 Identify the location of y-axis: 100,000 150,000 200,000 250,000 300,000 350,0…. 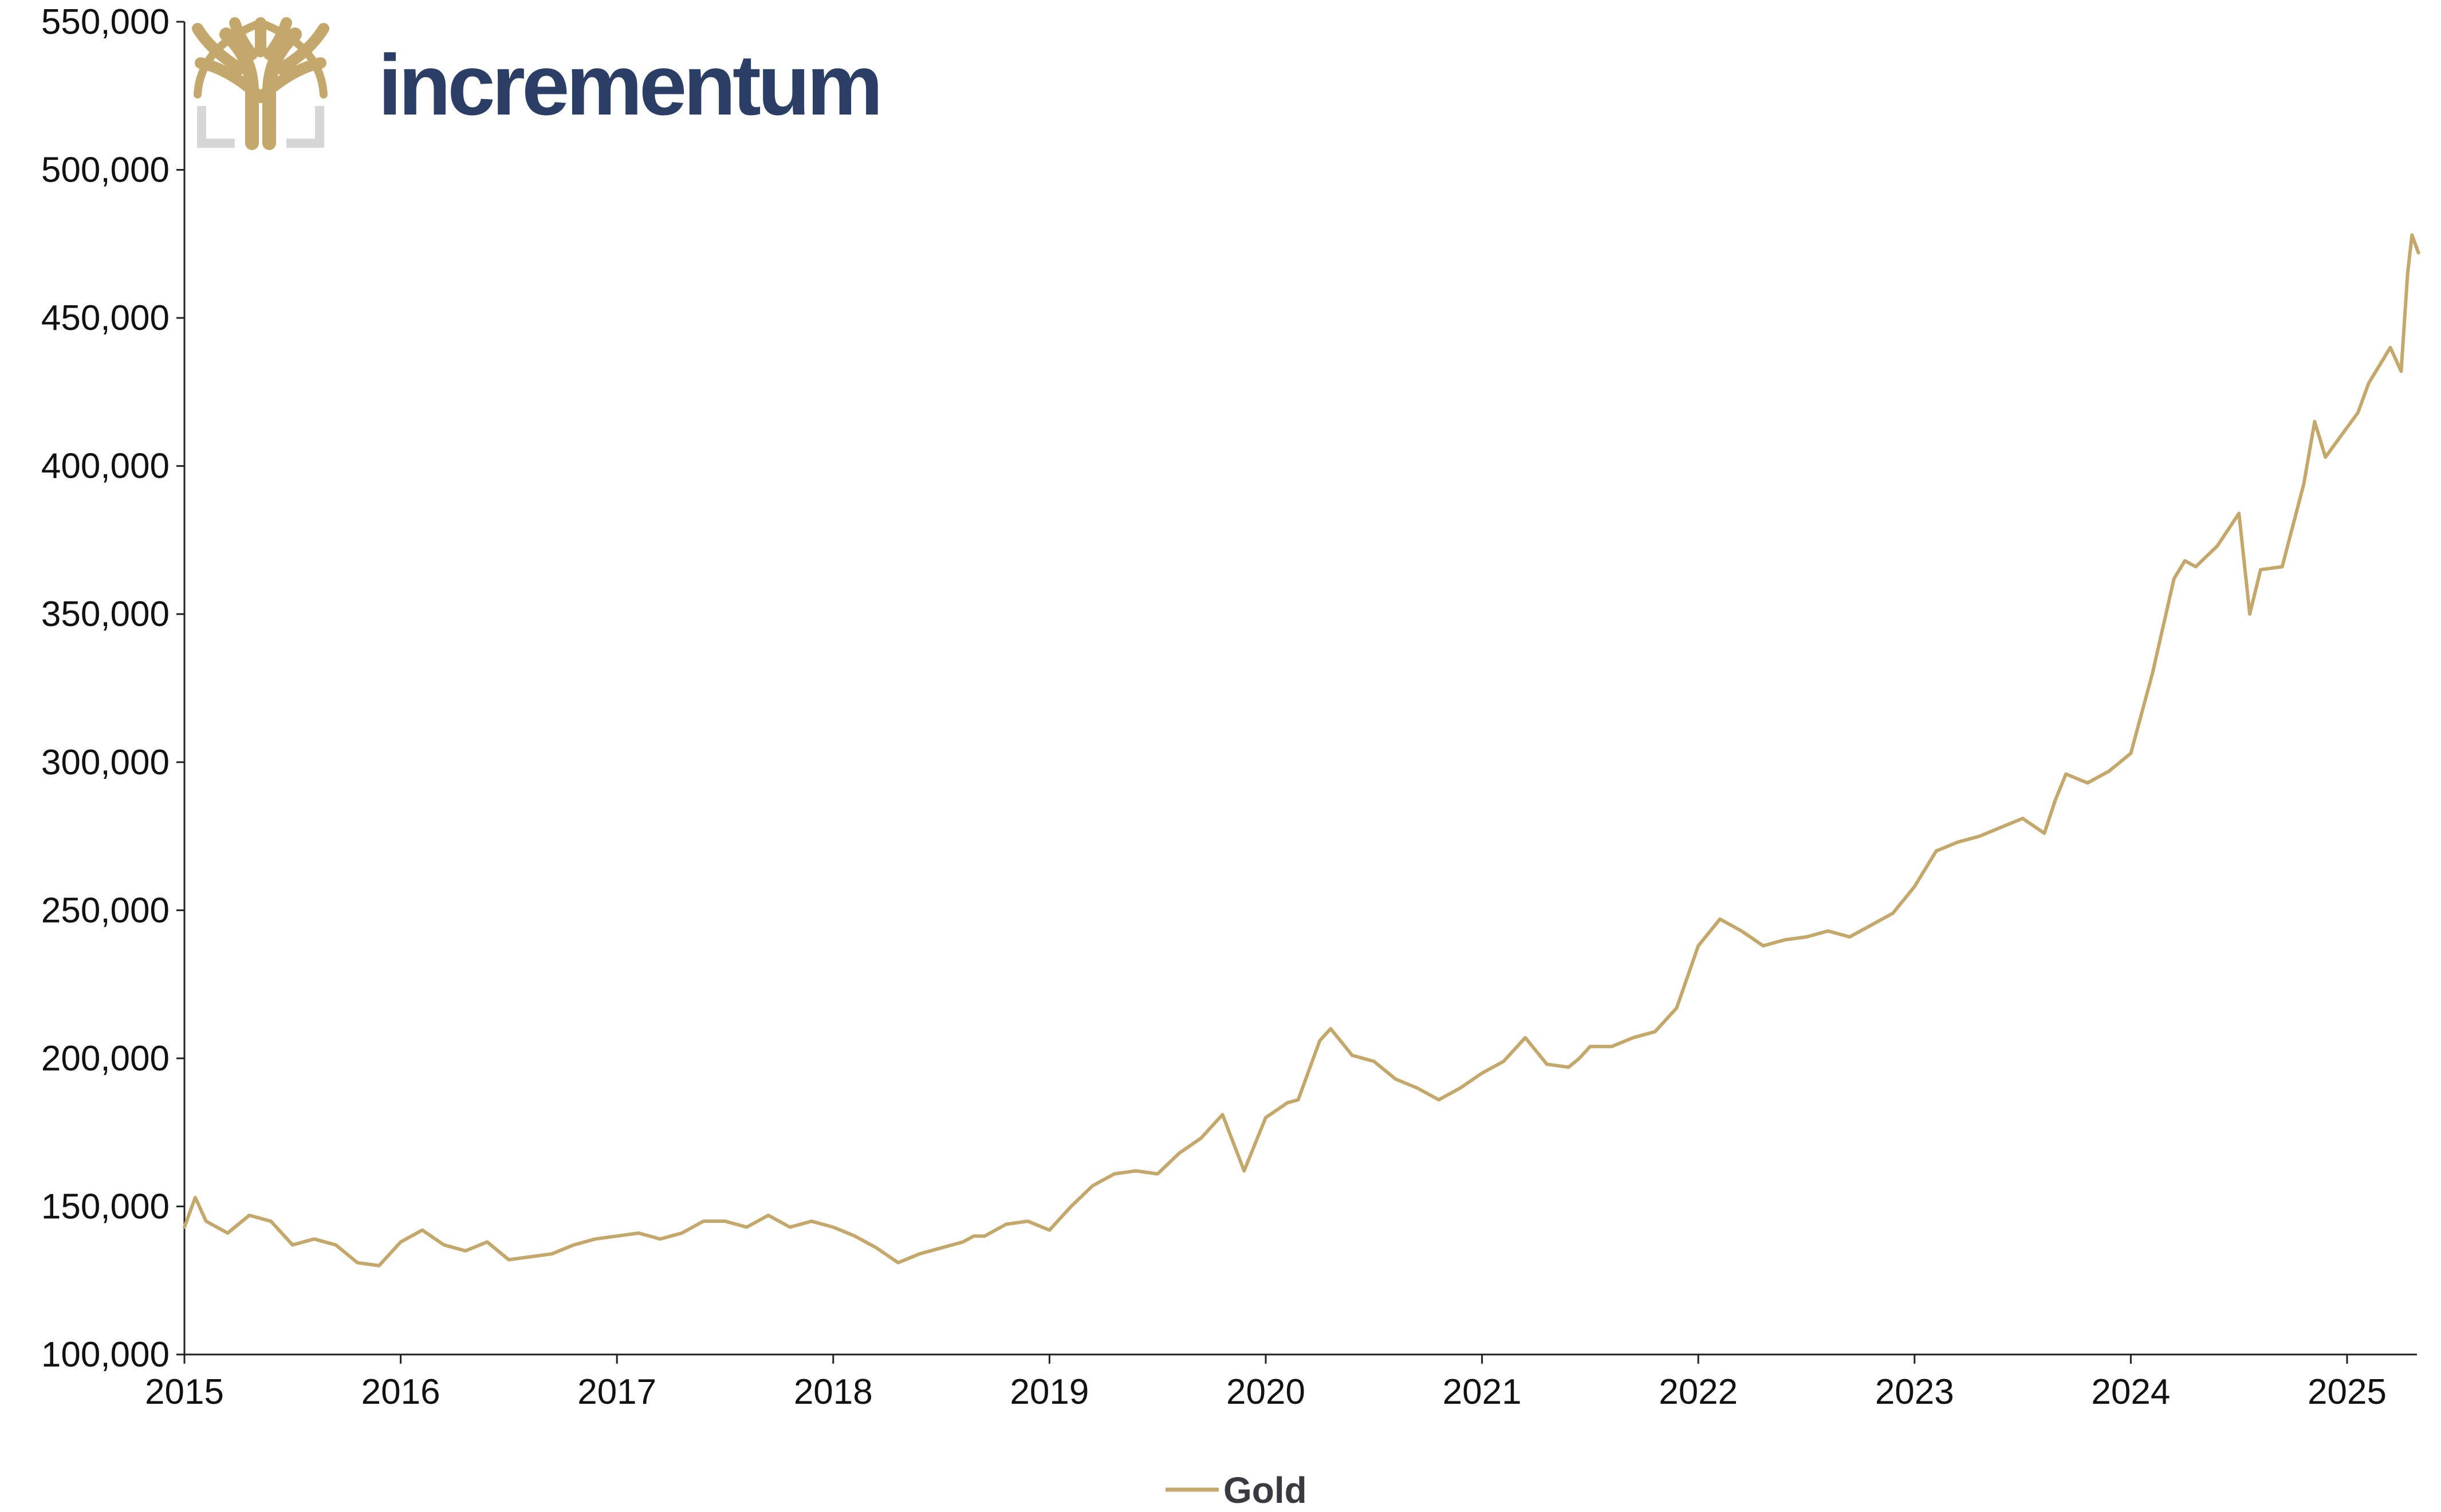
(114, 688).